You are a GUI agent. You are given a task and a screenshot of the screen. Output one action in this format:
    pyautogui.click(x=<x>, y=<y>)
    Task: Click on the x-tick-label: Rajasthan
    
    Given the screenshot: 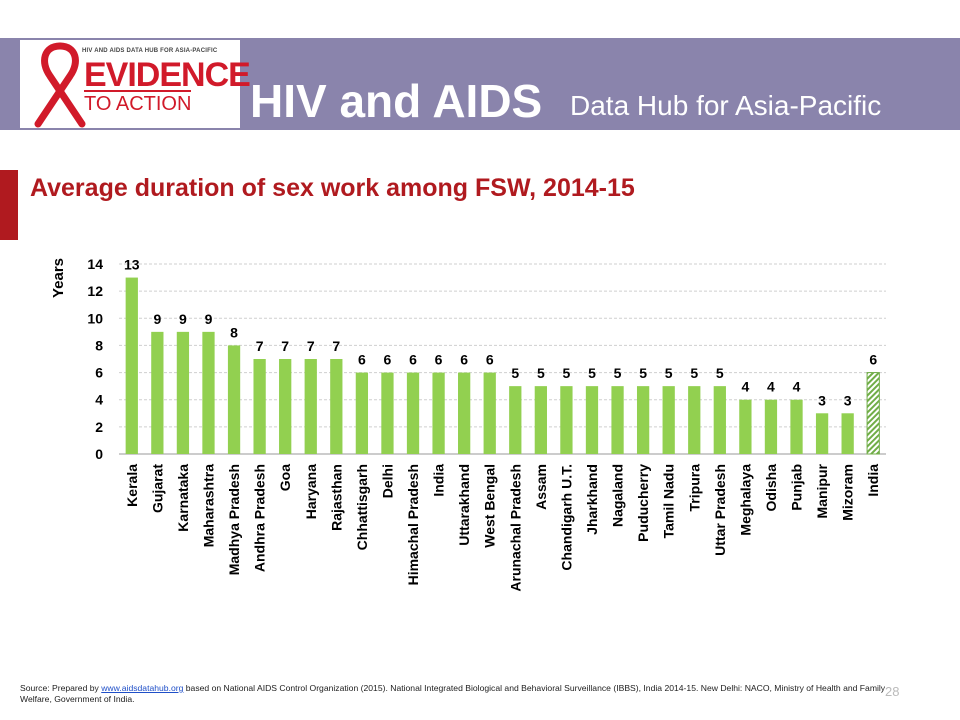 What is the action you would take?
    pyautogui.click(x=336, y=497)
    